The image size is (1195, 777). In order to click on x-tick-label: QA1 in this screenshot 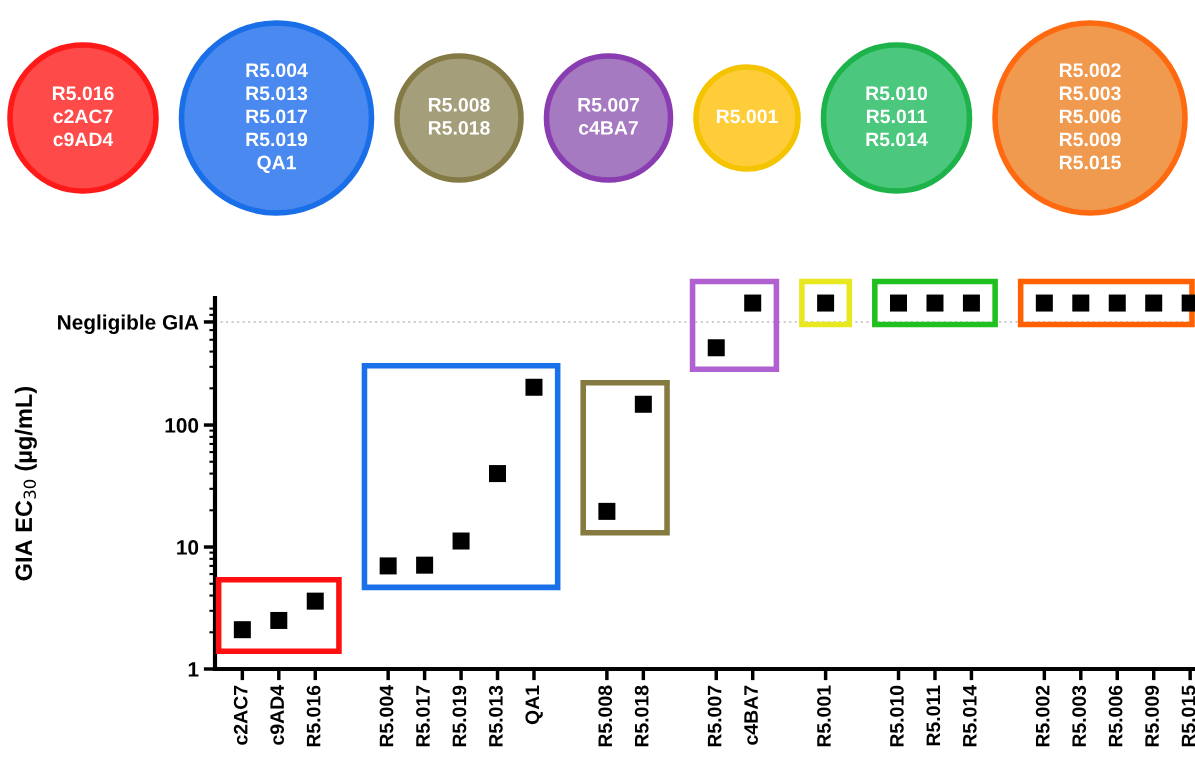, I will do `click(534, 705)`.